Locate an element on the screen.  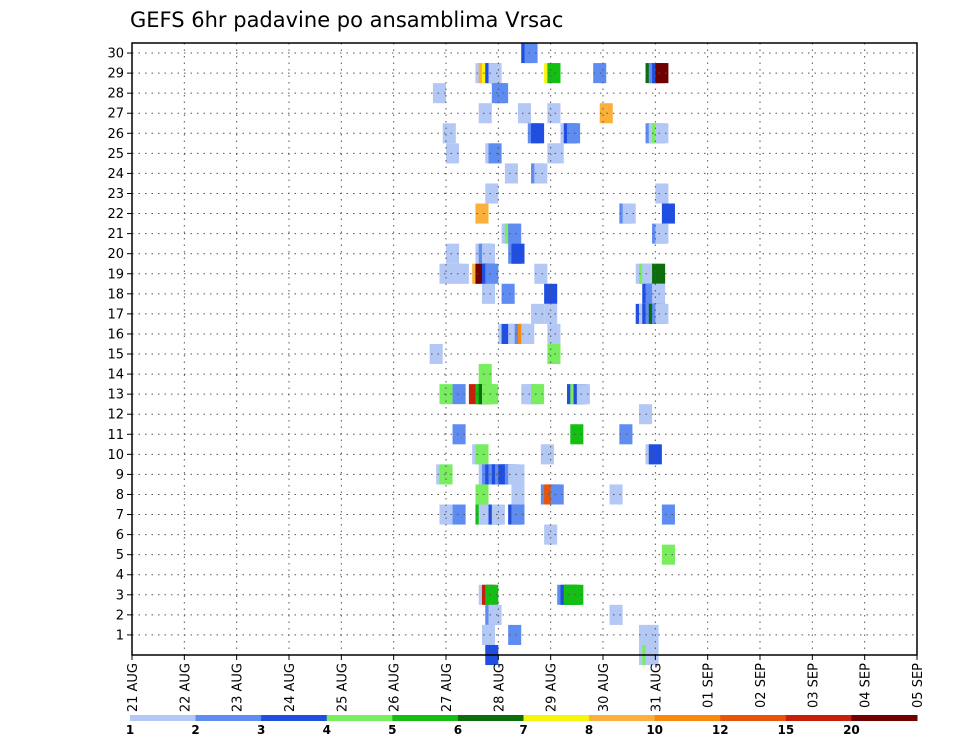
y-tick-label: 7 is located at coordinates (120, 515).